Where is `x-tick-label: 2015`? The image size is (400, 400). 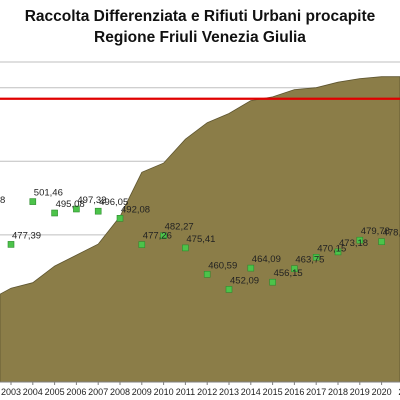
x-tick-label: 2015 is located at coordinates (273, 392).